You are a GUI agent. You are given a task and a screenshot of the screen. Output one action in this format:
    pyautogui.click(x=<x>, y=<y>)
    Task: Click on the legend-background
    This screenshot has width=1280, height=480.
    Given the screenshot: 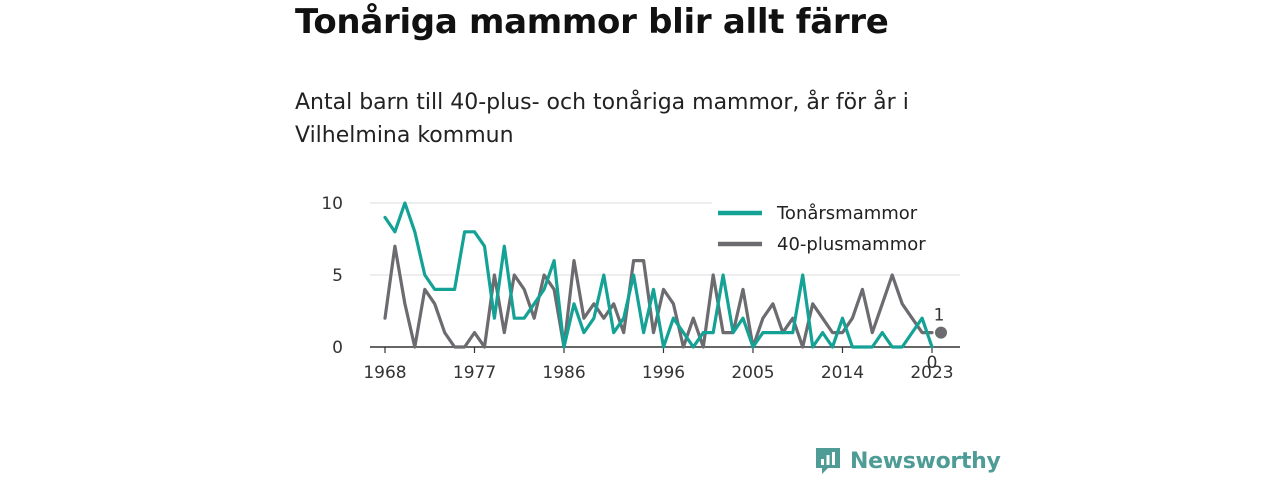 What is the action you would take?
    pyautogui.click(x=836, y=231)
    